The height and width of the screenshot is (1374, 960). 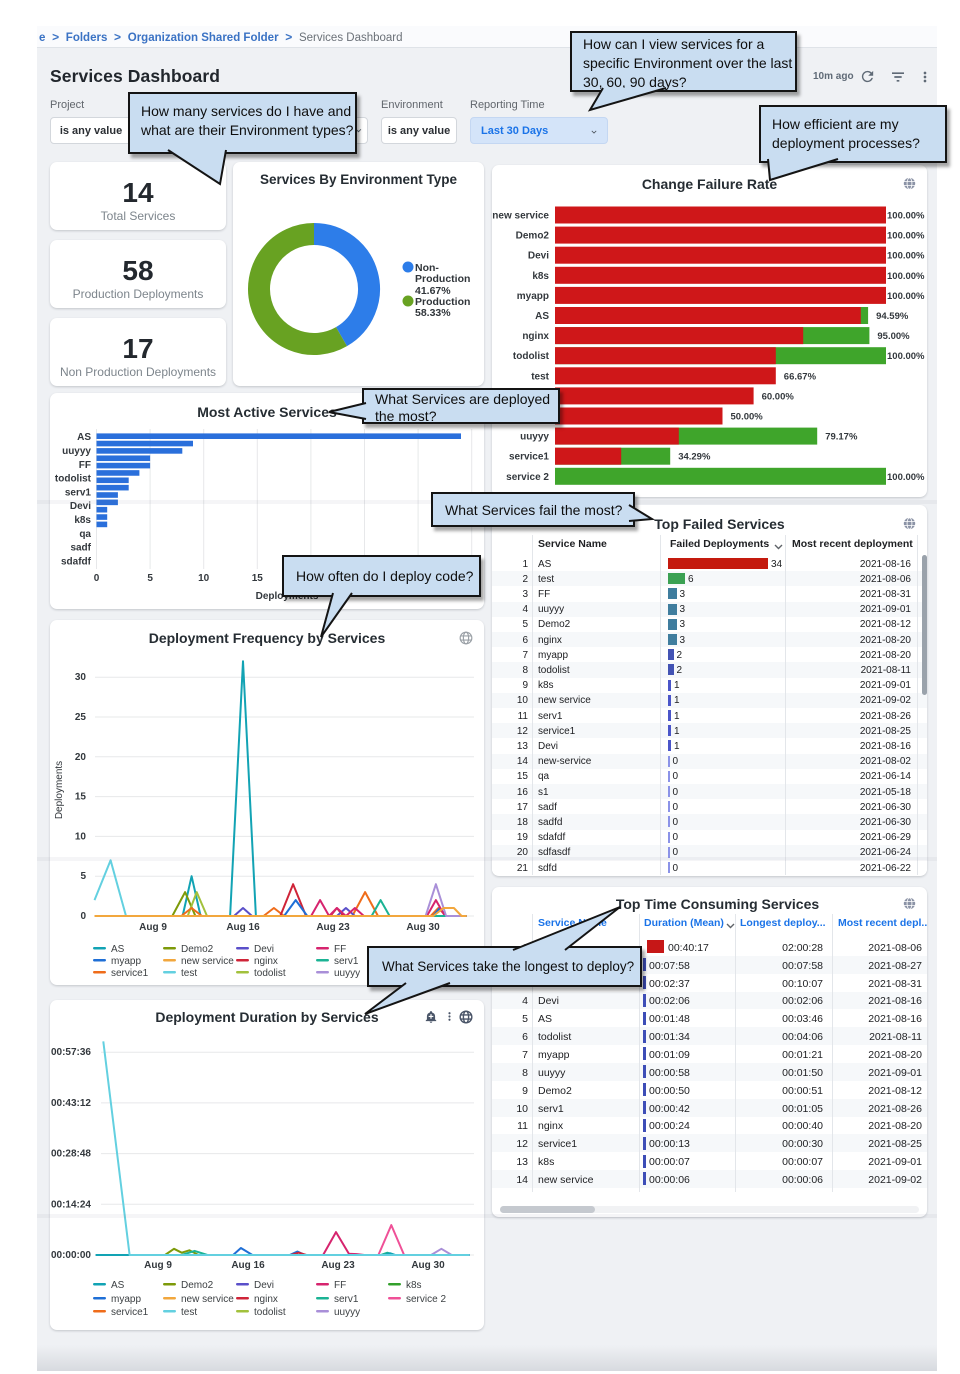 What do you see at coordinates (76, 561) in the screenshot?
I see `svg-text: sdafdf` at bounding box center [76, 561].